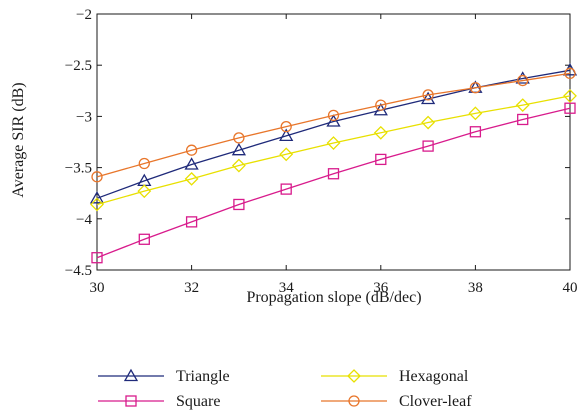 This screenshot has height=413, width=583. I want to click on y-tick-label: −3.5, so click(78, 169).